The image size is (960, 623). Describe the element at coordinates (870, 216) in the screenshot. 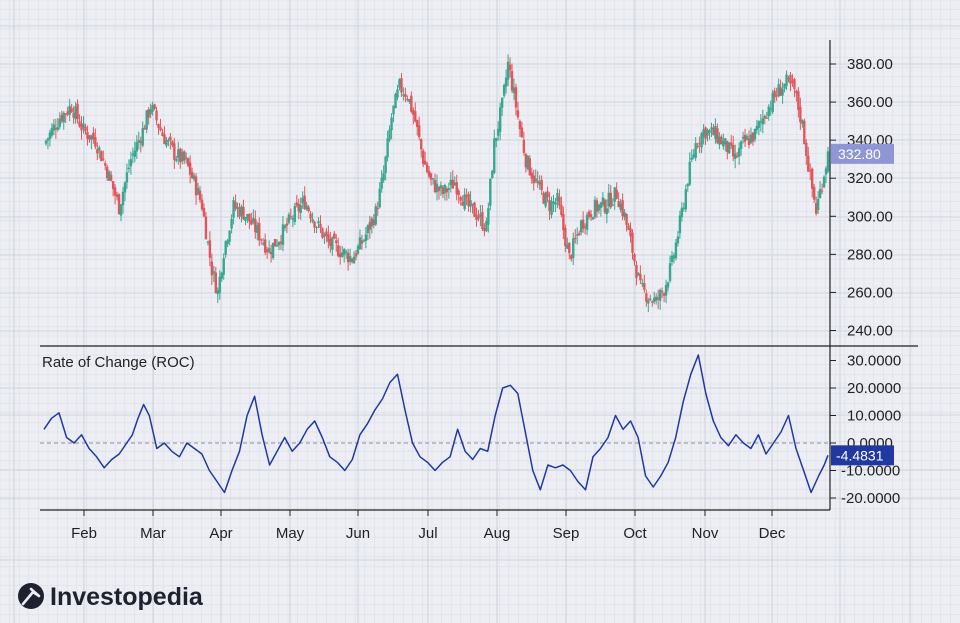

I see `price-y-tick-label: 300.00` at that location.